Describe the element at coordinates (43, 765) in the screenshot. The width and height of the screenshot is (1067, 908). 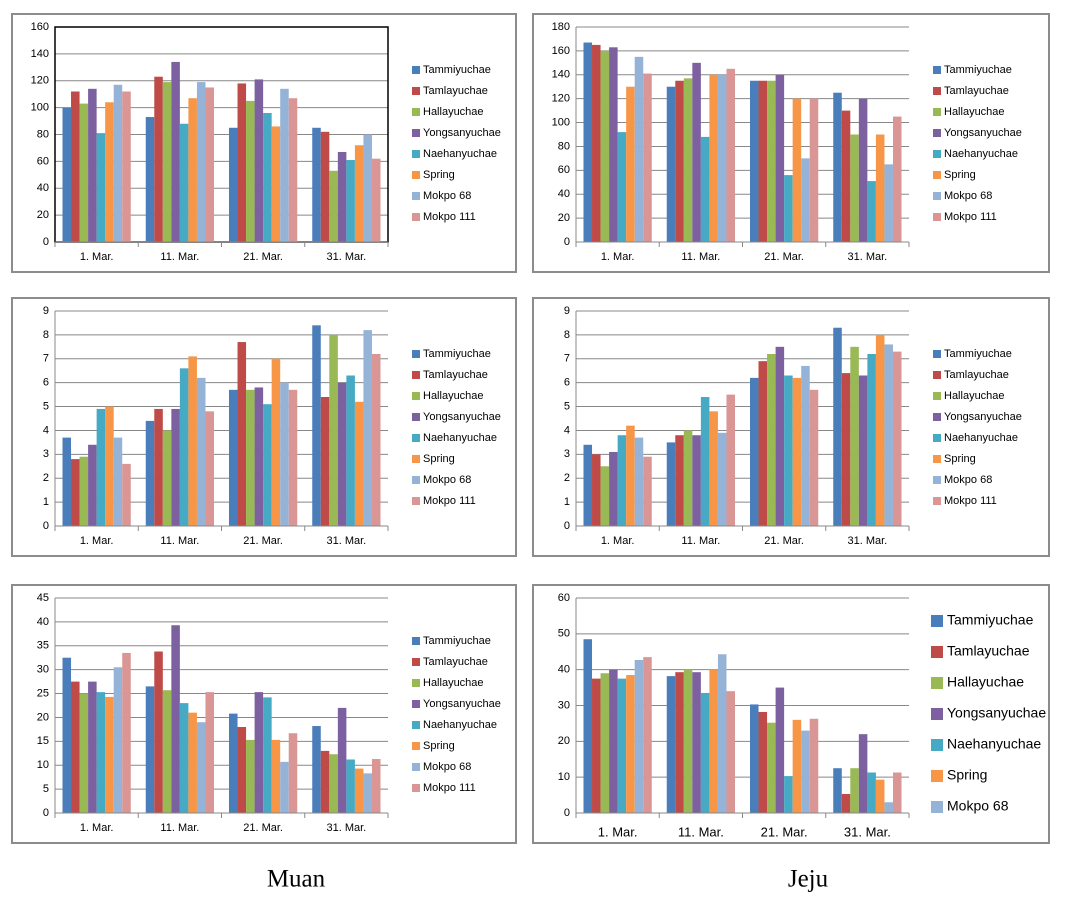
I see `y-tick-label: 10` at that location.